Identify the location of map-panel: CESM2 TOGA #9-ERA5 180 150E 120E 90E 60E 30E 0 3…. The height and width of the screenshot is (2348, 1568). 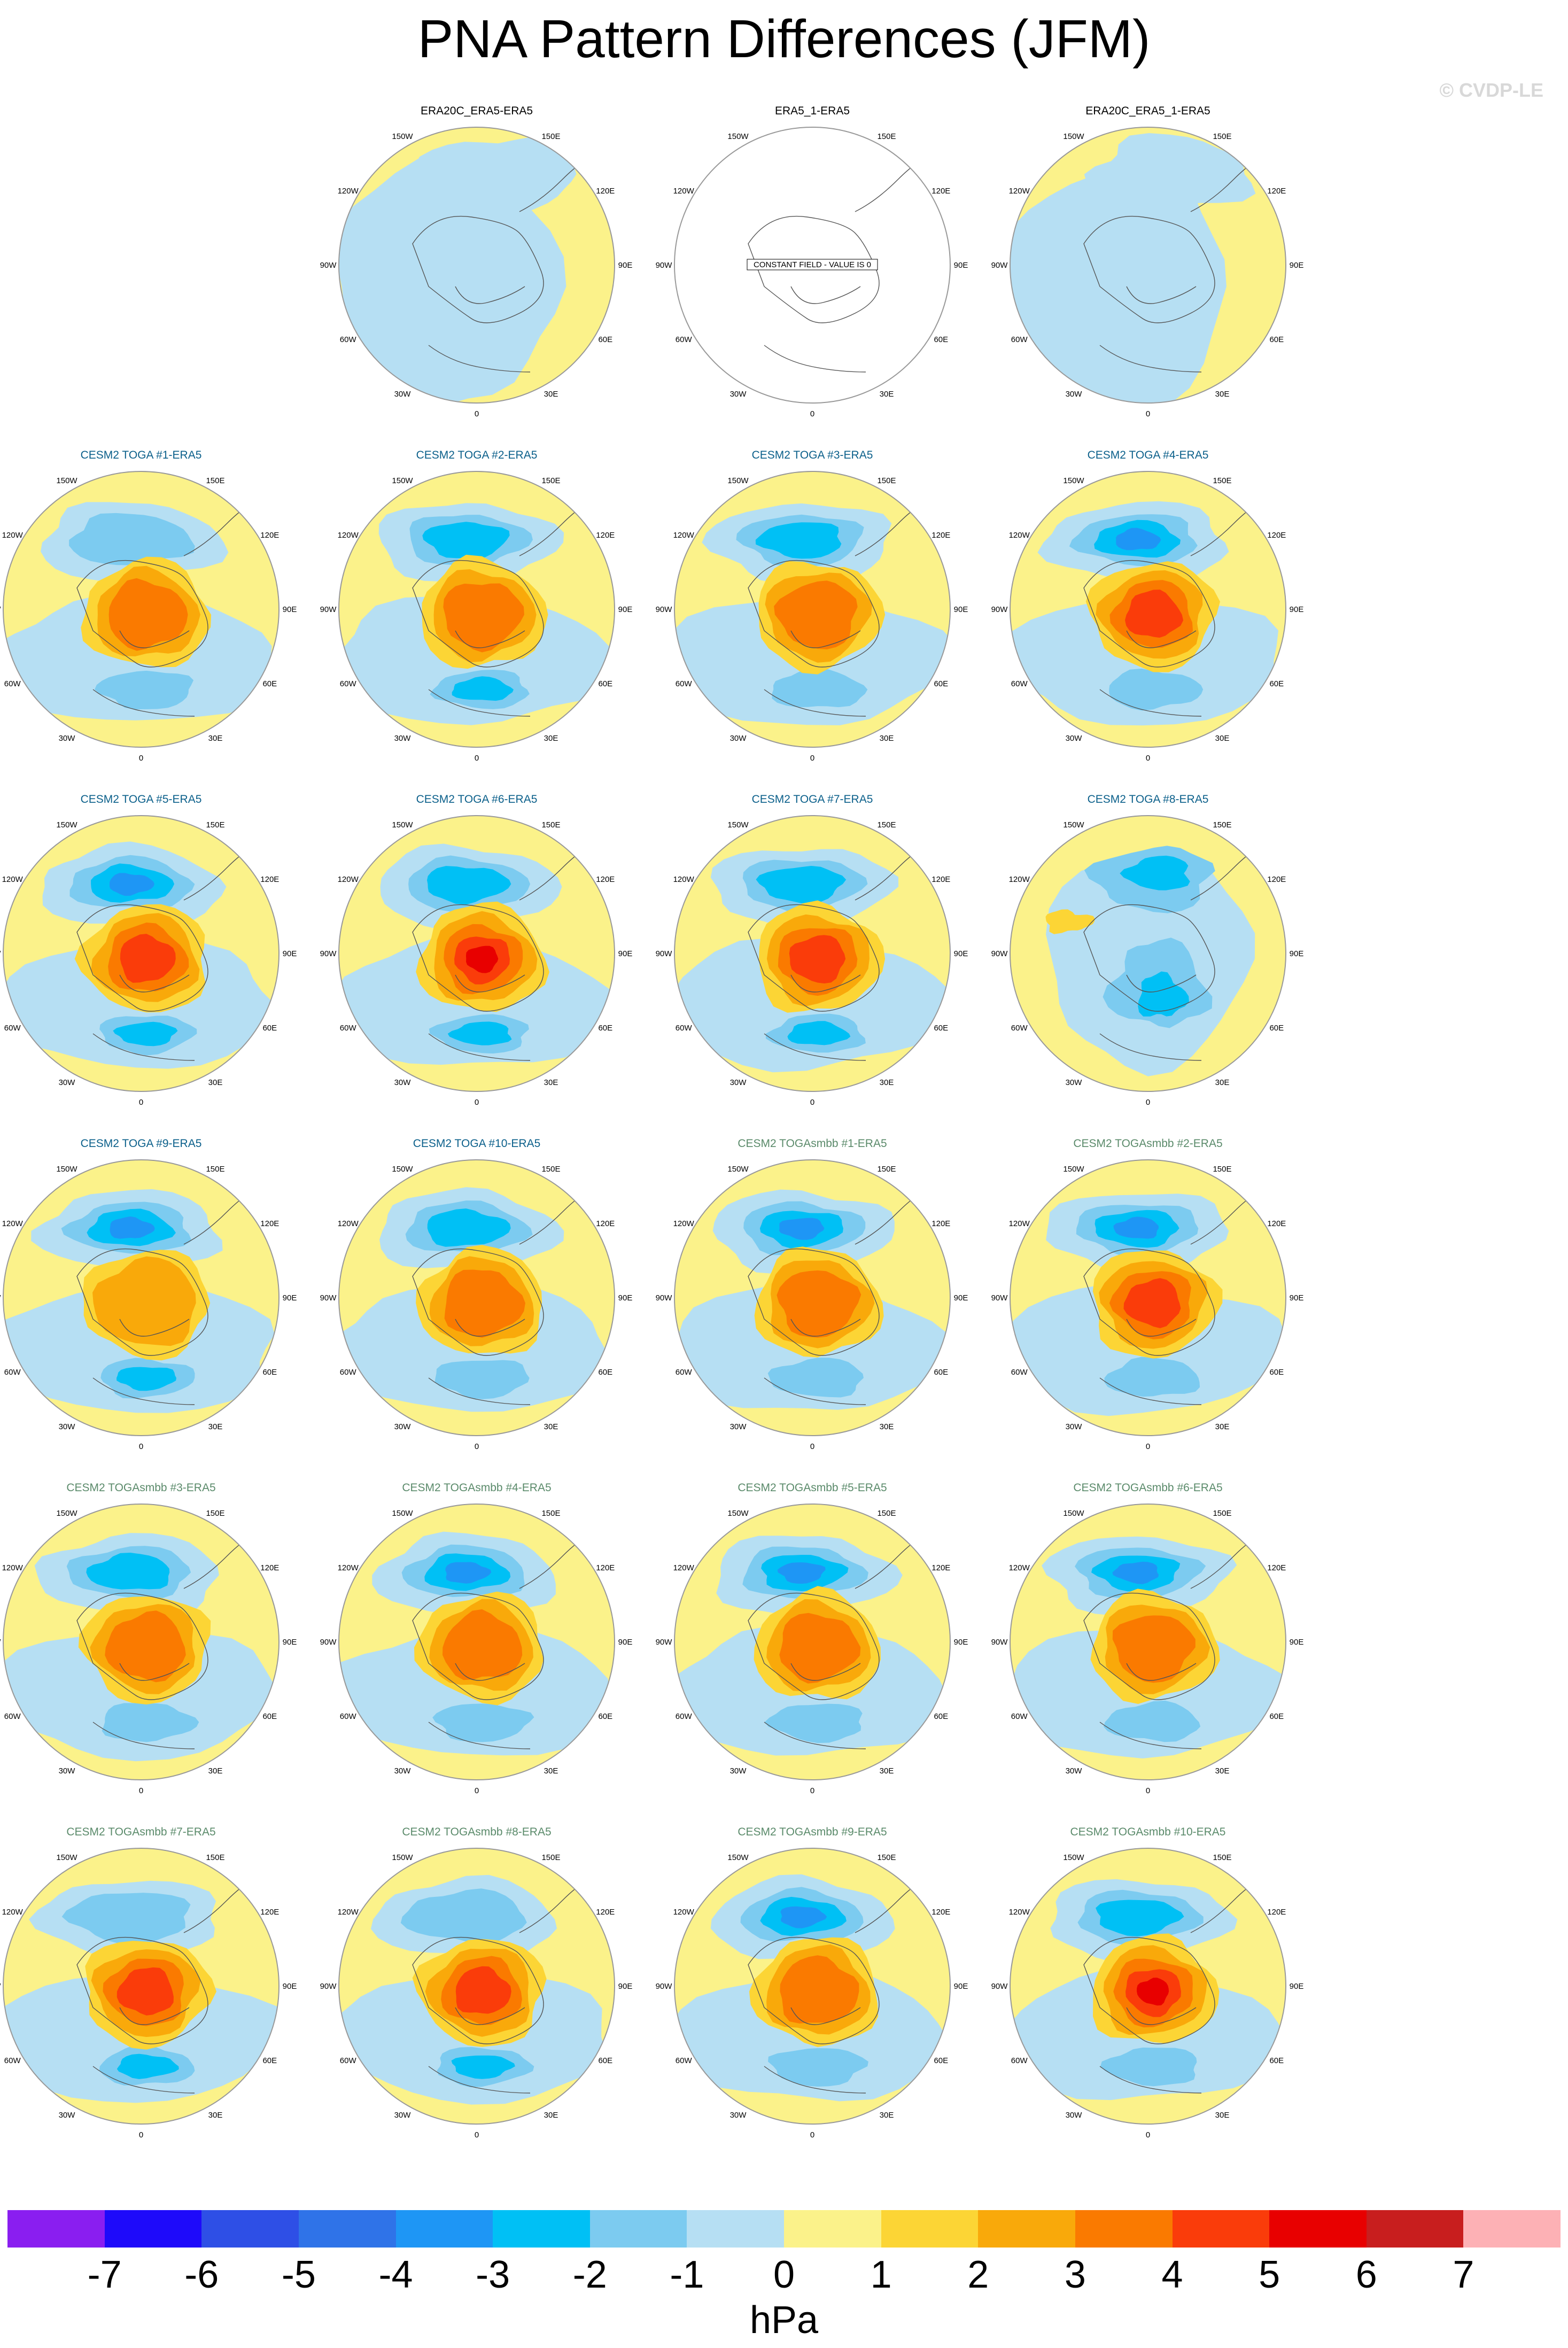
(154, 1308).